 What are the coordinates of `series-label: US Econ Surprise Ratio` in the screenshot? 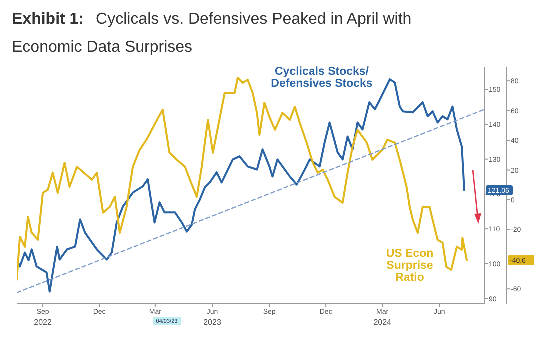 It's located at (410, 266).